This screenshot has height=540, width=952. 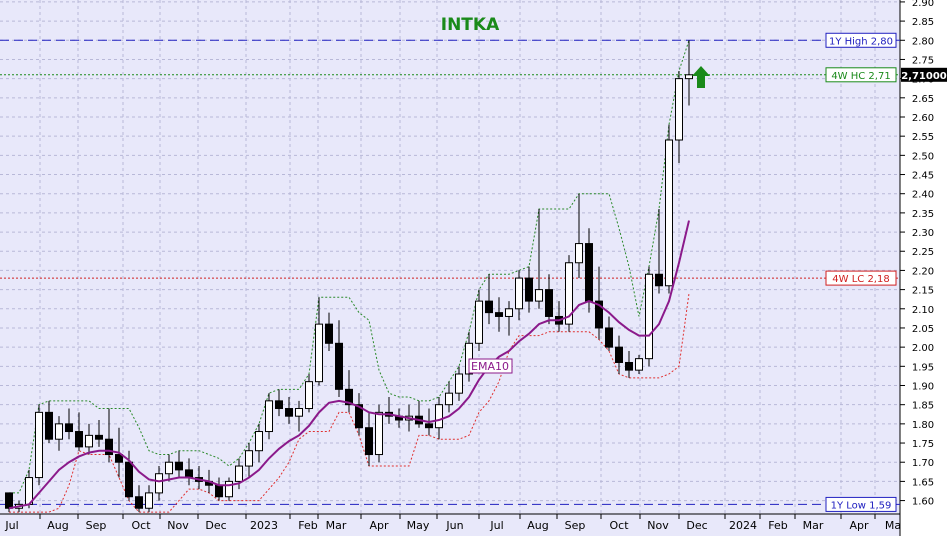 What do you see at coordinates (454, 525) in the screenshot?
I see `x-tick-label: Jun` at bounding box center [454, 525].